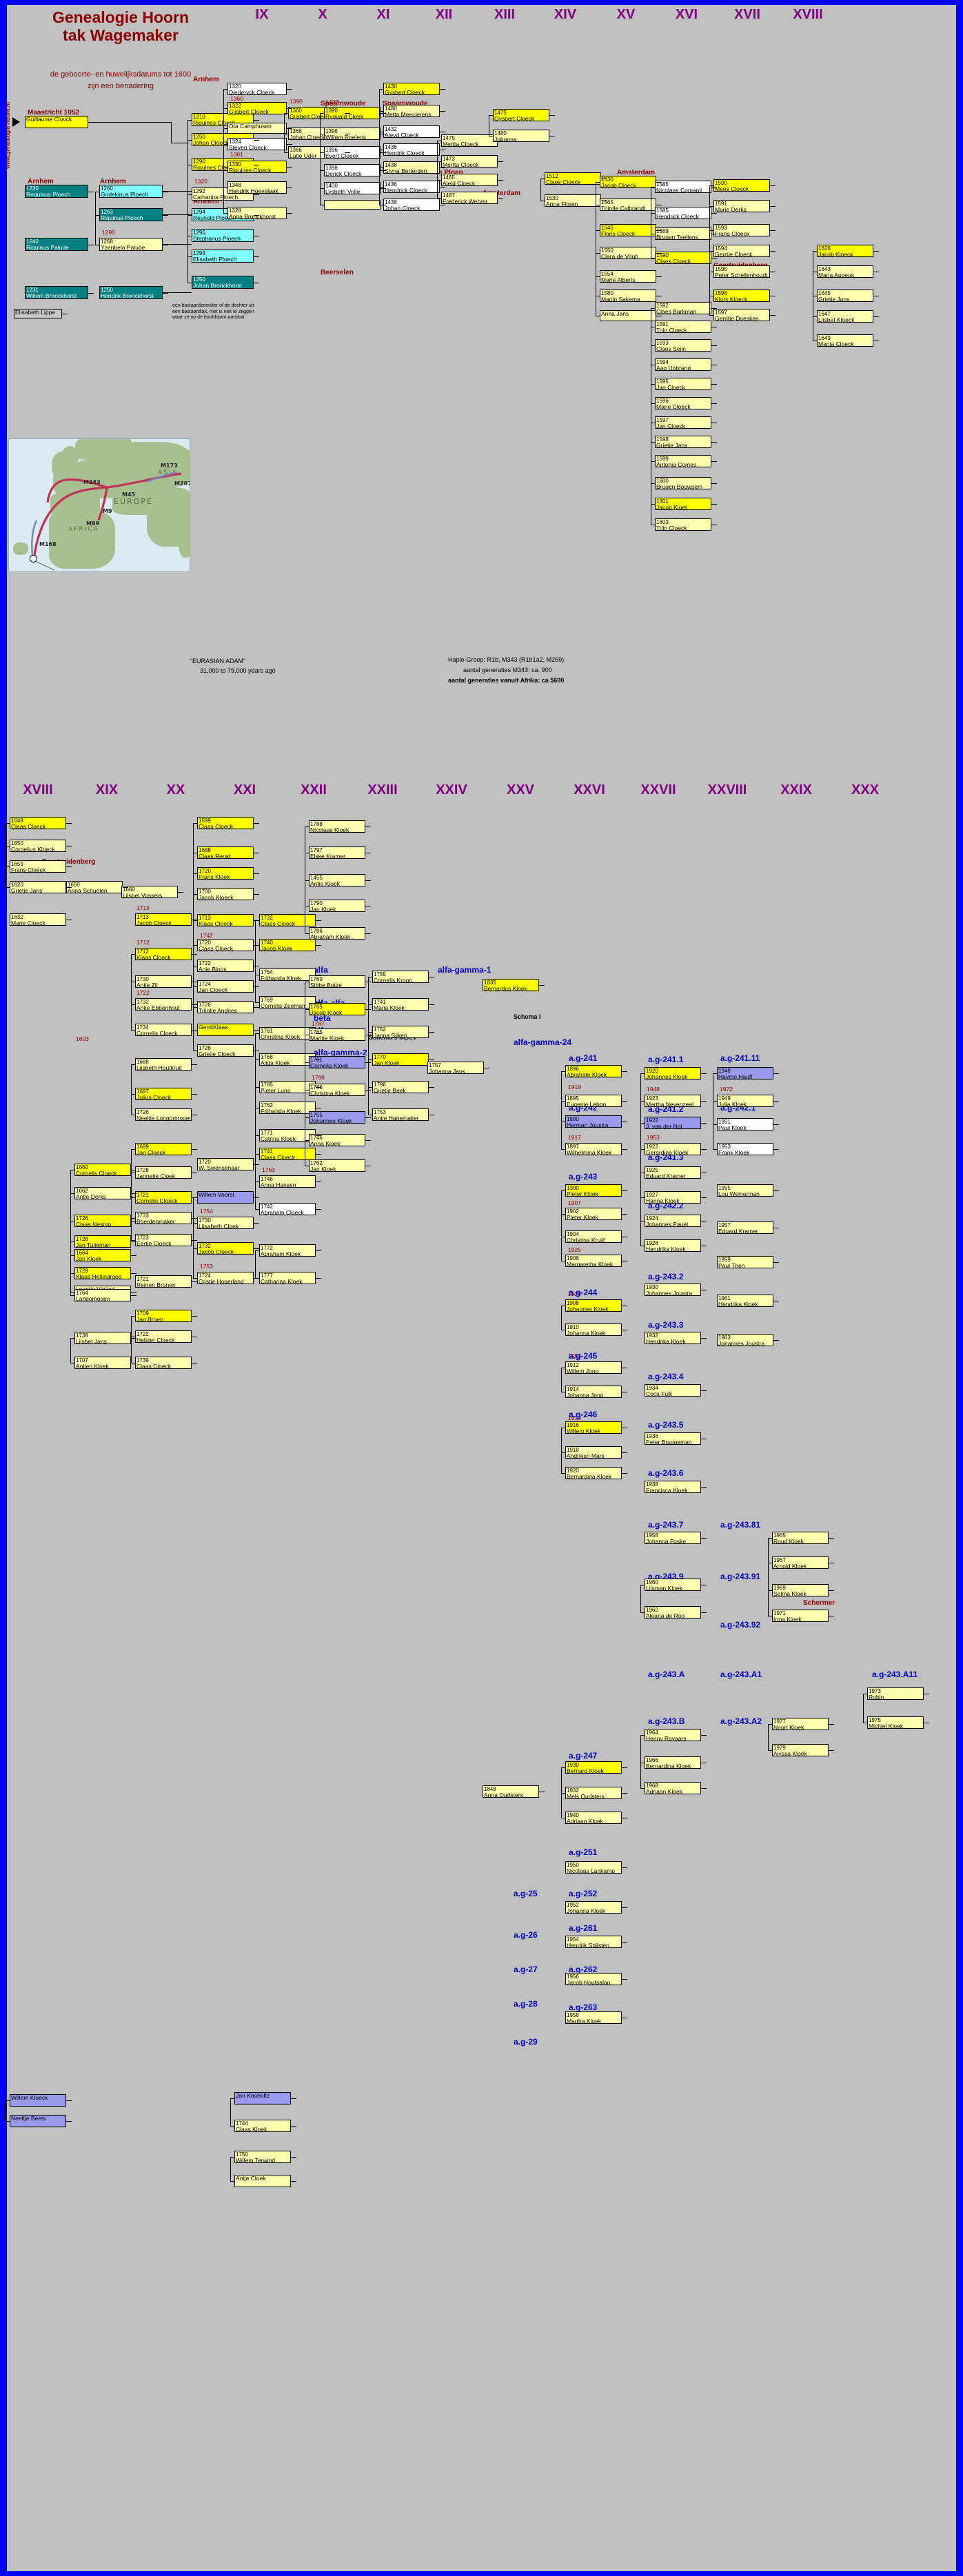  What do you see at coordinates (593, 1101) in the screenshot?
I see `person-box: 1895 Eugenie Lebon` at bounding box center [593, 1101].